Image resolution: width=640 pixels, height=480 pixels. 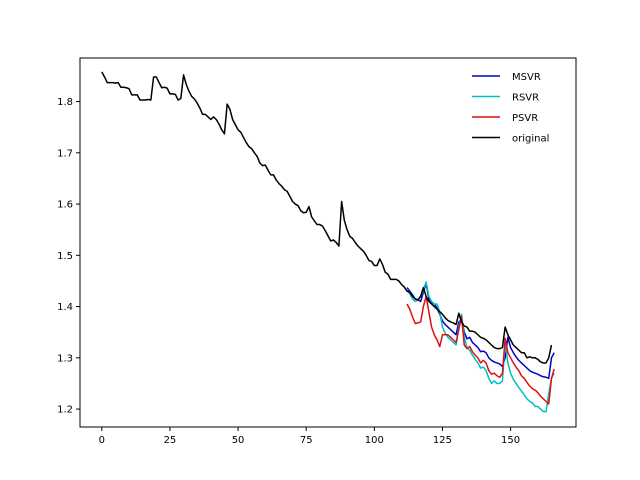 What do you see at coordinates (65, 358) in the screenshot?
I see `y-tick-label: 1.3` at bounding box center [65, 358].